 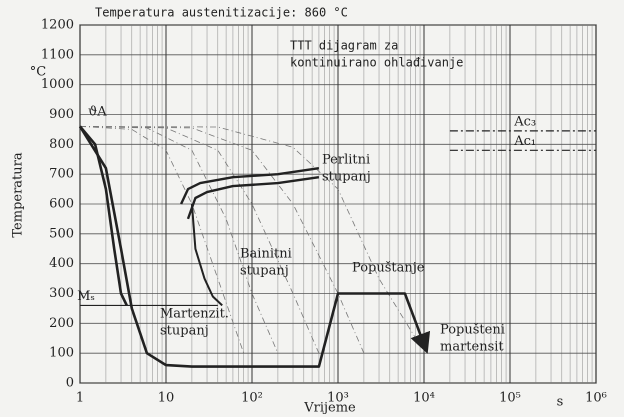 What do you see at coordinates (560, 402) in the screenshot?
I see `x-axis-unit: s` at bounding box center [560, 402].